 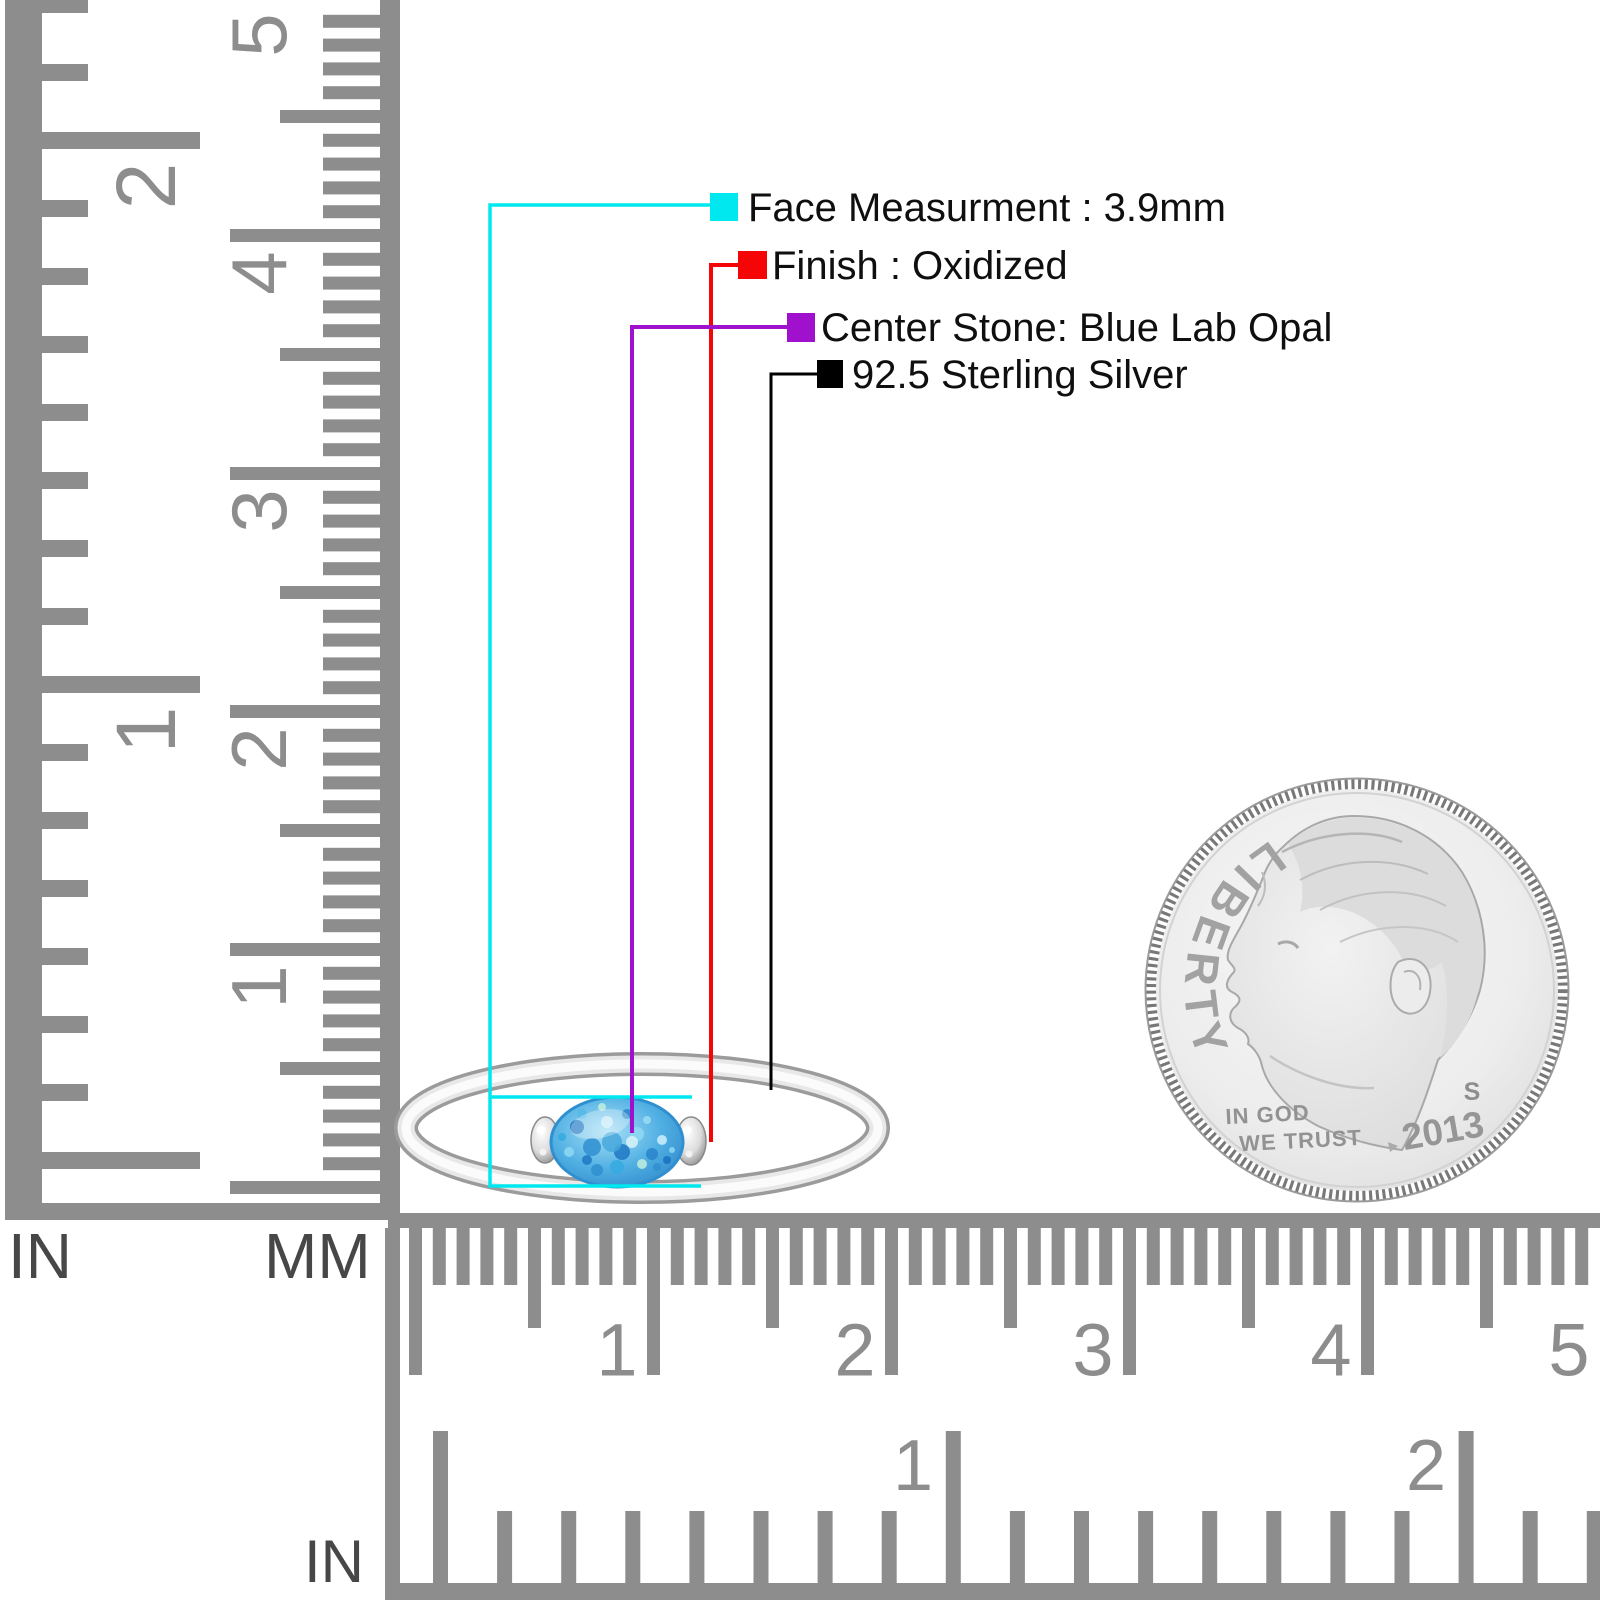 I want to click on ruler-unit-label: MM, so click(x=317, y=1256).